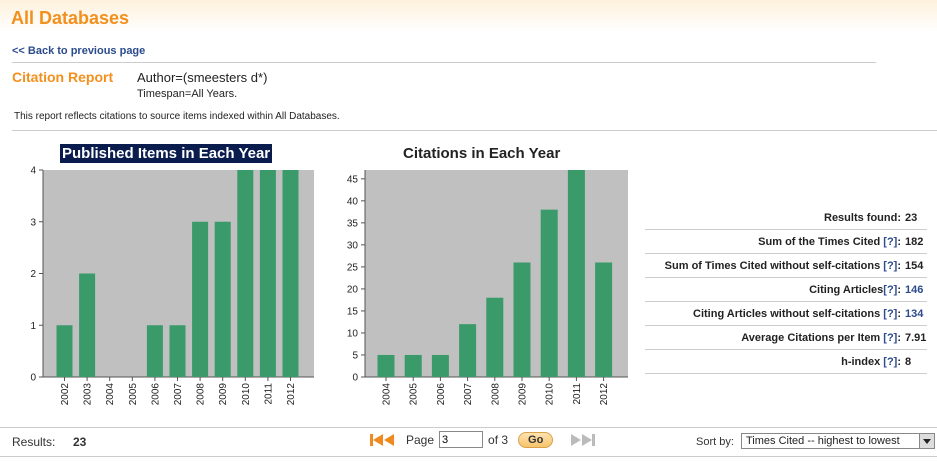  What do you see at coordinates (223, 394) in the screenshot?
I see `pub-x-tick-label: 2009` at bounding box center [223, 394].